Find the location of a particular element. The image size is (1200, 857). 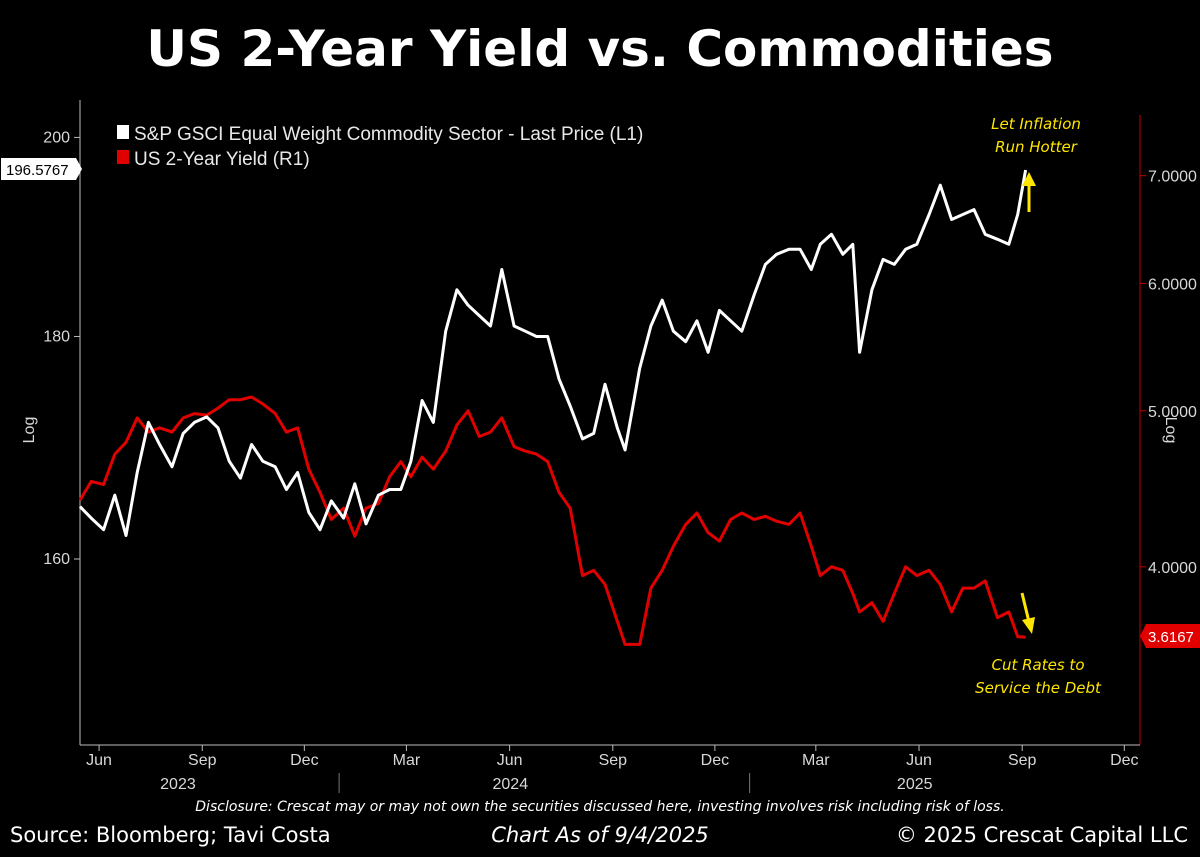

legend-background is located at coordinates (414, 144).